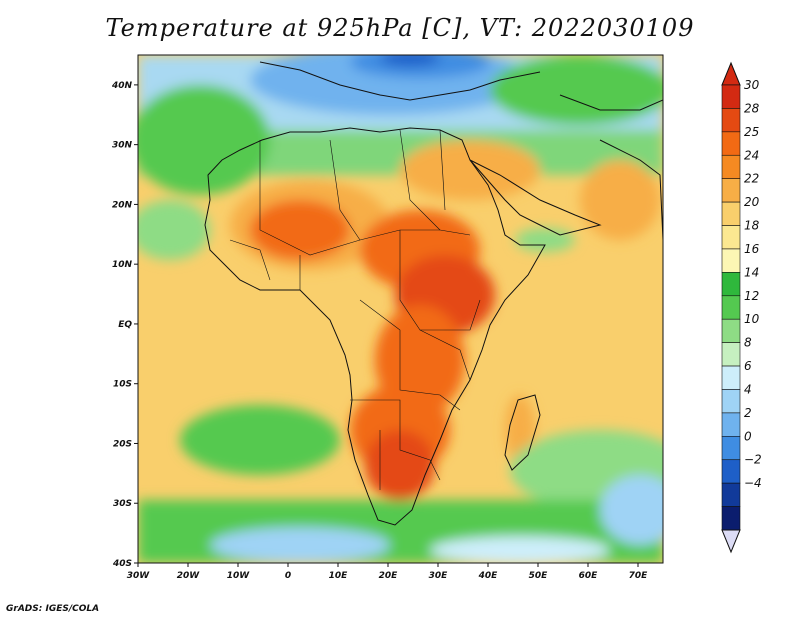  What do you see at coordinates (751, 132) in the screenshot?
I see `colorbar-label: 25` at bounding box center [751, 132].